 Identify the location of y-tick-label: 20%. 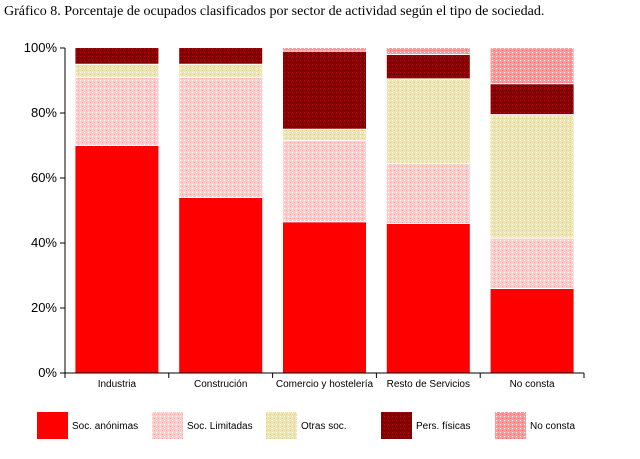
(44, 307).